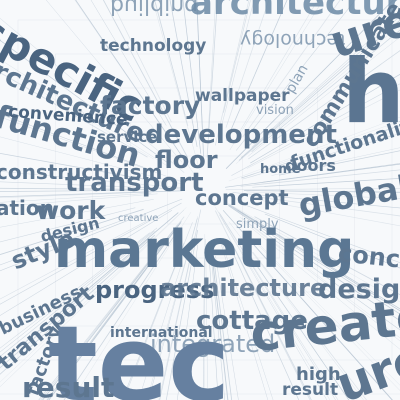 Image resolution: width=400 pixels, height=400 pixels. What do you see at coordinates (318, 374) in the screenshot?
I see `word-high: high` at bounding box center [318, 374].